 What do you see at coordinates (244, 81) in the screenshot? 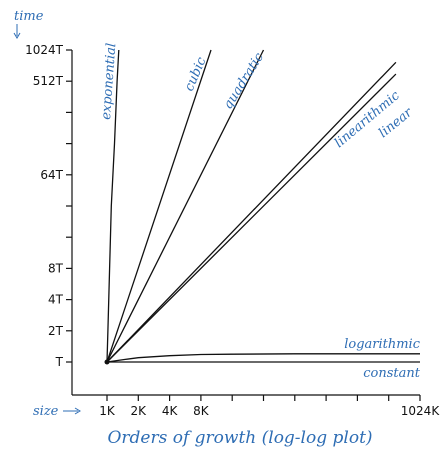
I see `series-label-quadratic: quadratic` at bounding box center [244, 81].